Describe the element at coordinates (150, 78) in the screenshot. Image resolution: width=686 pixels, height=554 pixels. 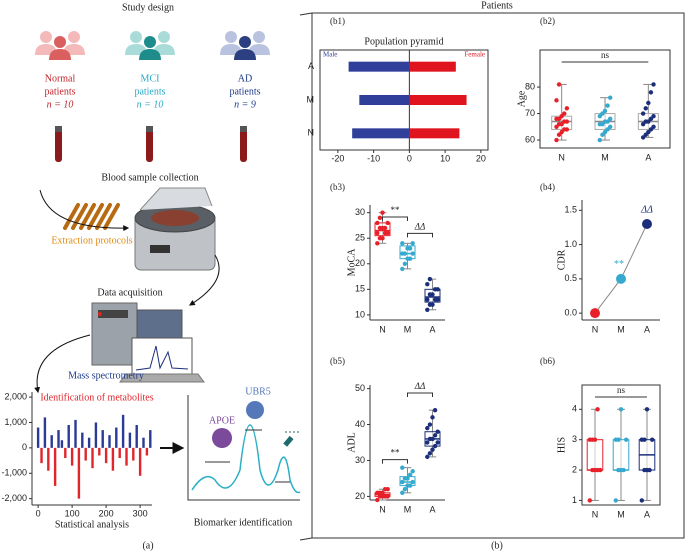
I see `group-name: MCI` at that location.